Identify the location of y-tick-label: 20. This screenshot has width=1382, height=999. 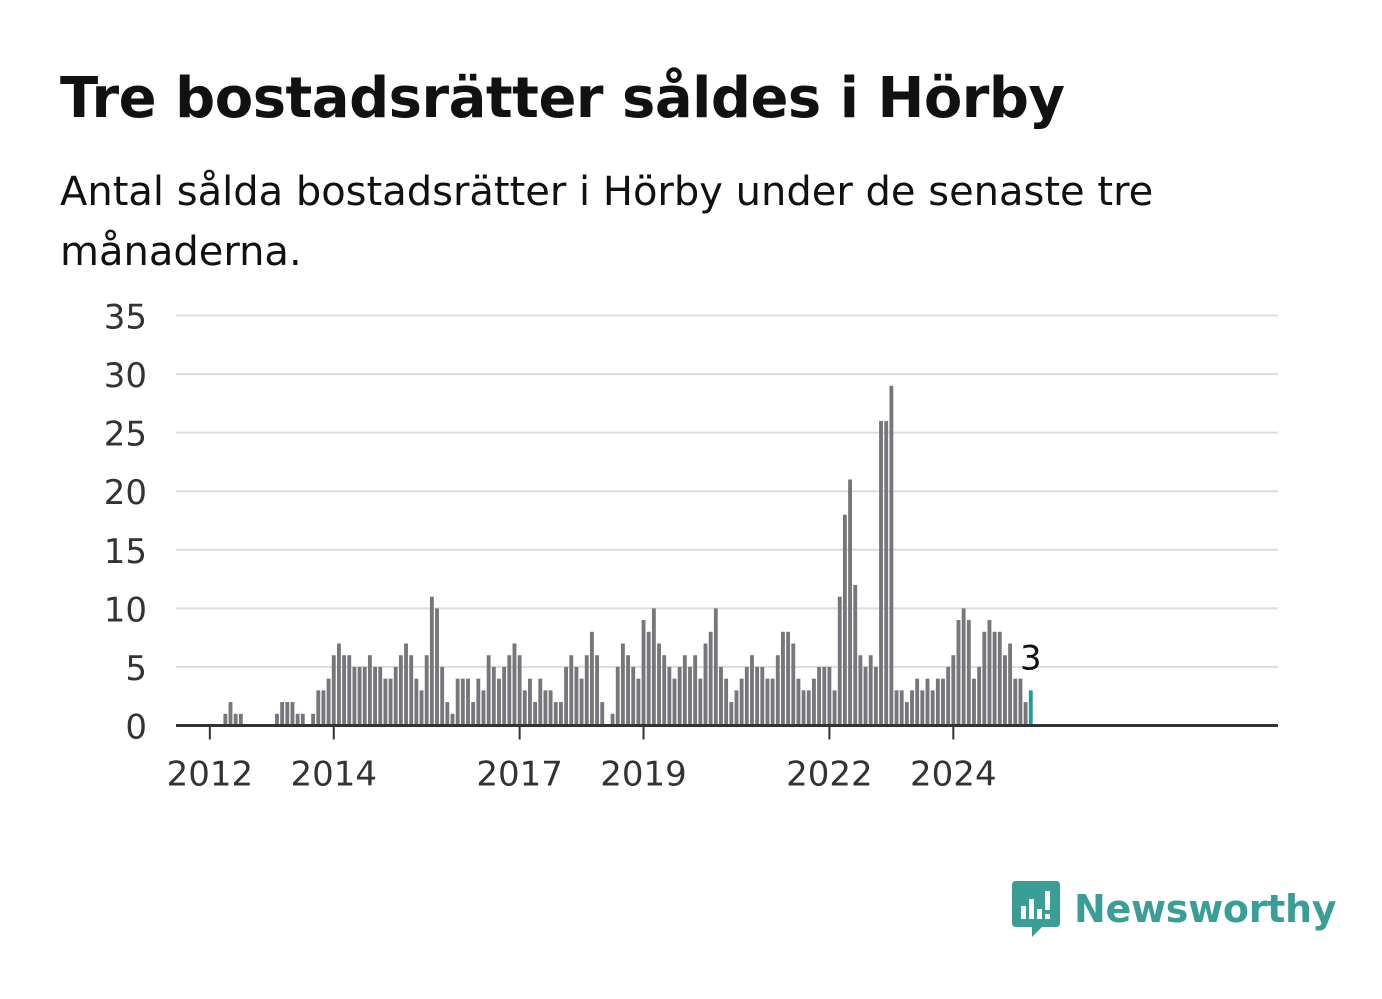
(125, 493).